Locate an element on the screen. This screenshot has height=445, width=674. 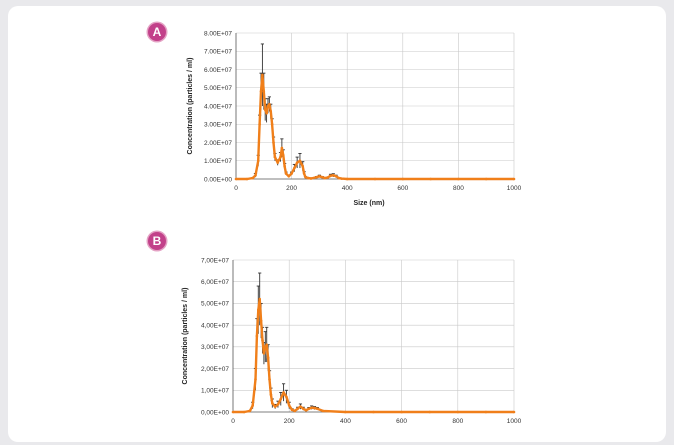
chart-a-y-tick-label: 5.00E+07 is located at coordinates (218, 88).